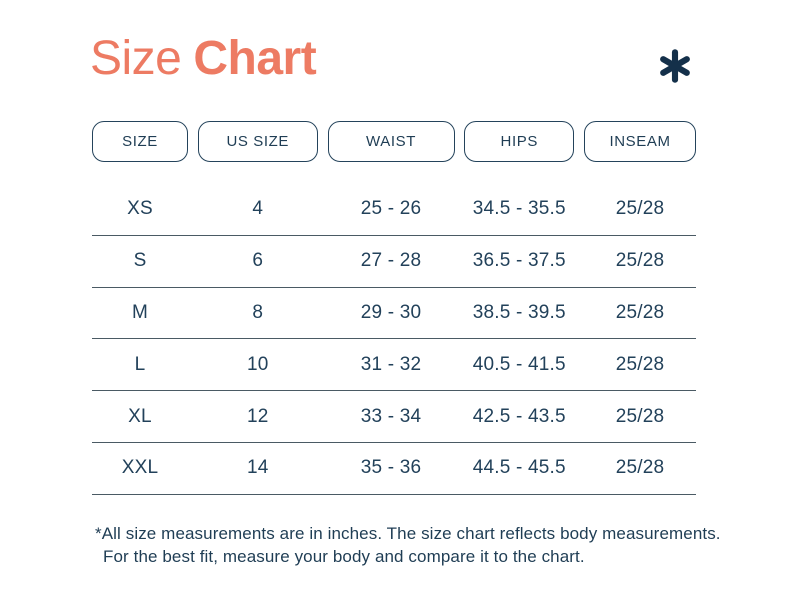  I want to click on cell-hips: 40.5 - 41.5, so click(519, 364).